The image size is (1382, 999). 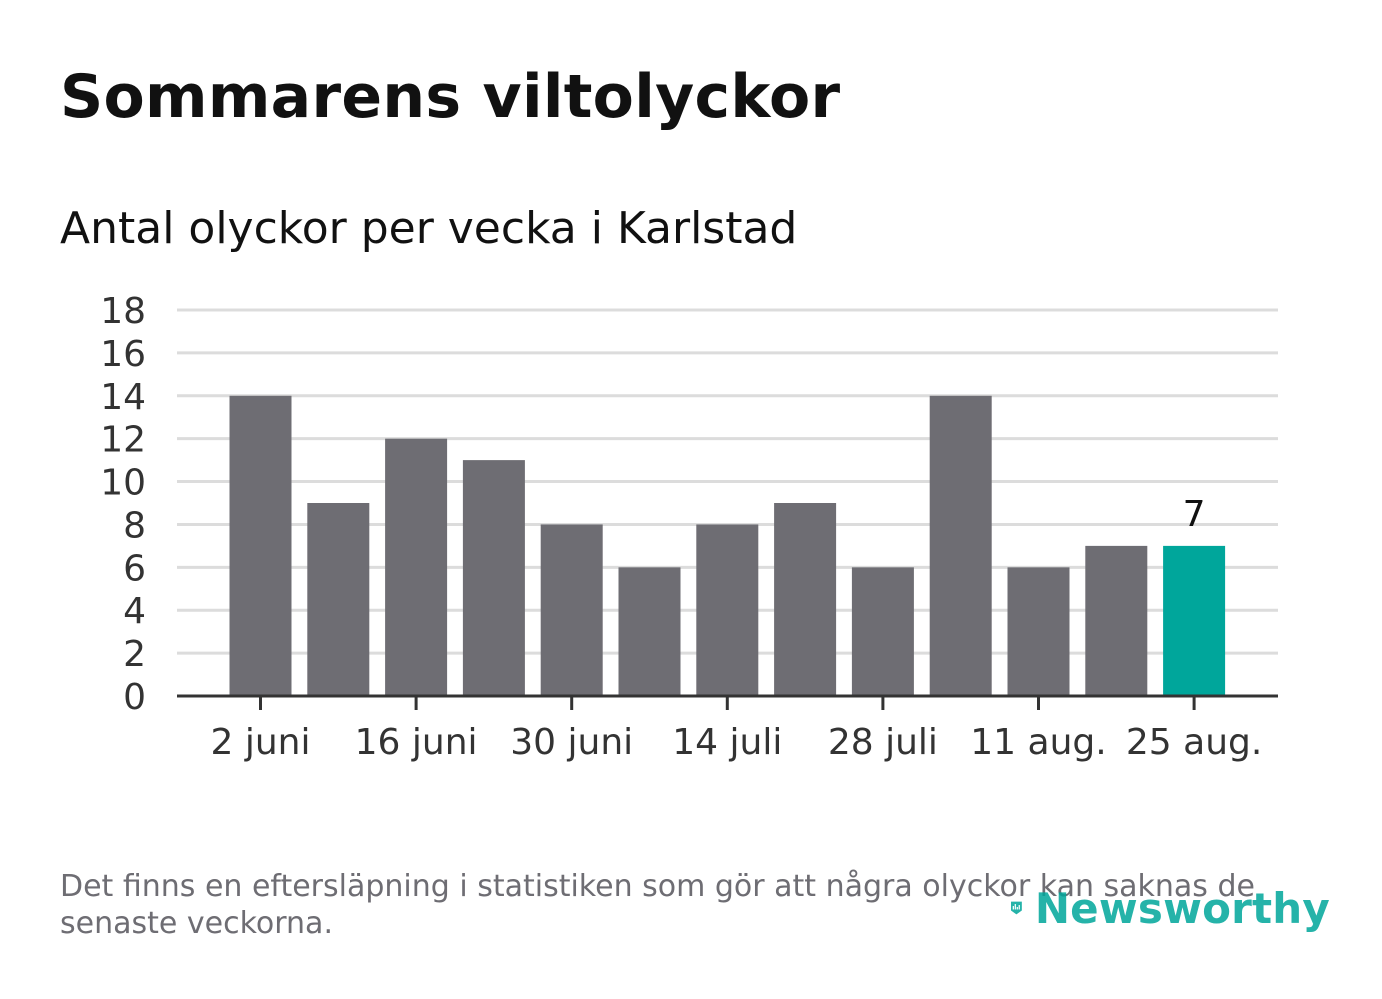 What do you see at coordinates (261, 742) in the screenshot?
I see `x-tick-label: 2 juni` at bounding box center [261, 742].